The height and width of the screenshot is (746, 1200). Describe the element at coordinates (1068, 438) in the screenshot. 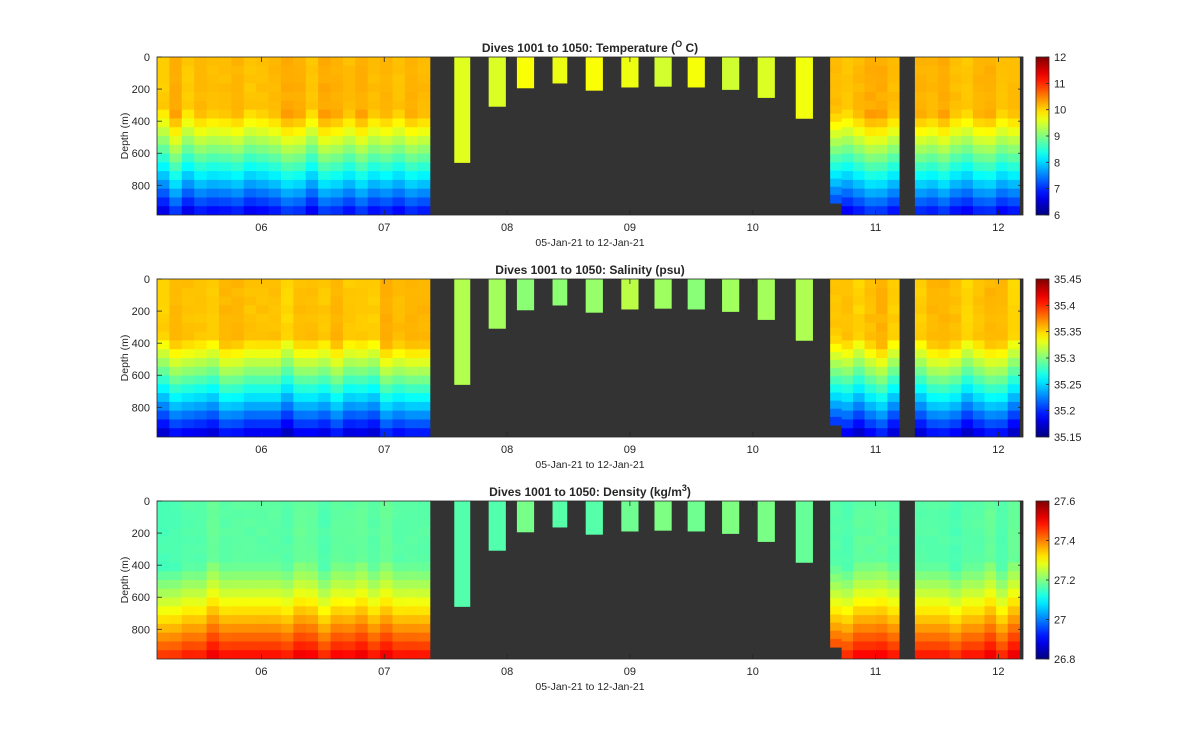

I see `colorbar-tick-label: 35.15` at that location.